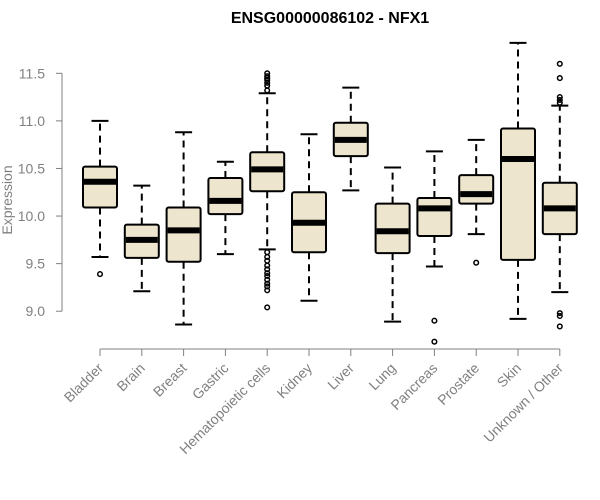 This screenshot has height=500, width=600. I want to click on x-tick-label: Liver, so click(340, 376).